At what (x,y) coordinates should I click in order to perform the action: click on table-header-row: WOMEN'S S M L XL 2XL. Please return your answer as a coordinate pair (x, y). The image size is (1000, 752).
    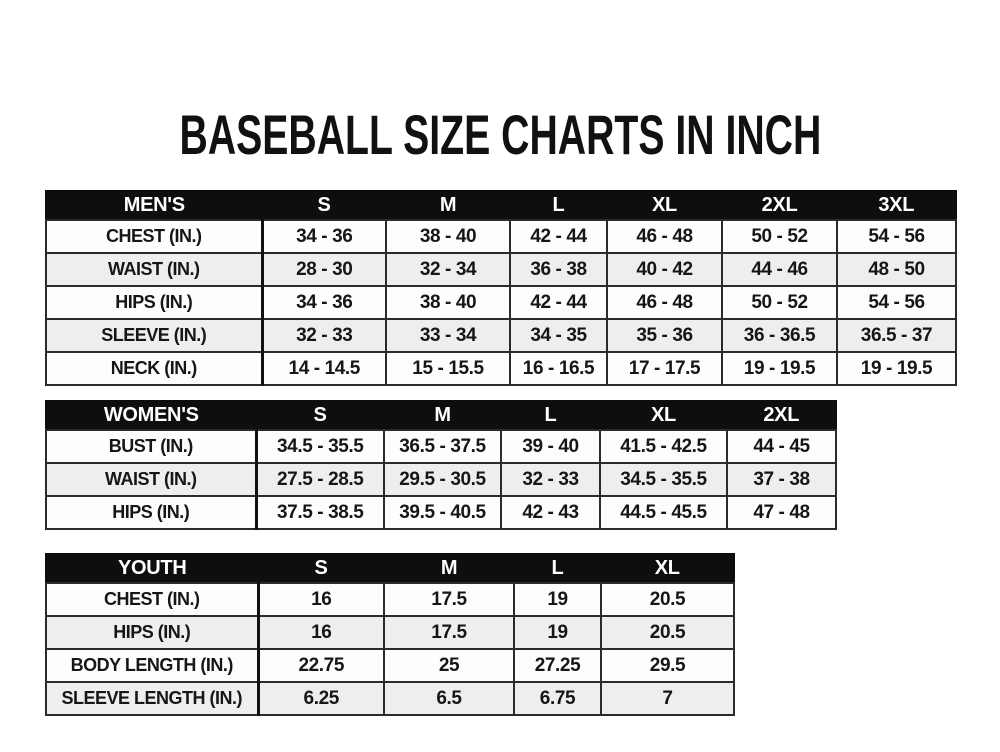
    Looking at the image, I should click on (441, 415).